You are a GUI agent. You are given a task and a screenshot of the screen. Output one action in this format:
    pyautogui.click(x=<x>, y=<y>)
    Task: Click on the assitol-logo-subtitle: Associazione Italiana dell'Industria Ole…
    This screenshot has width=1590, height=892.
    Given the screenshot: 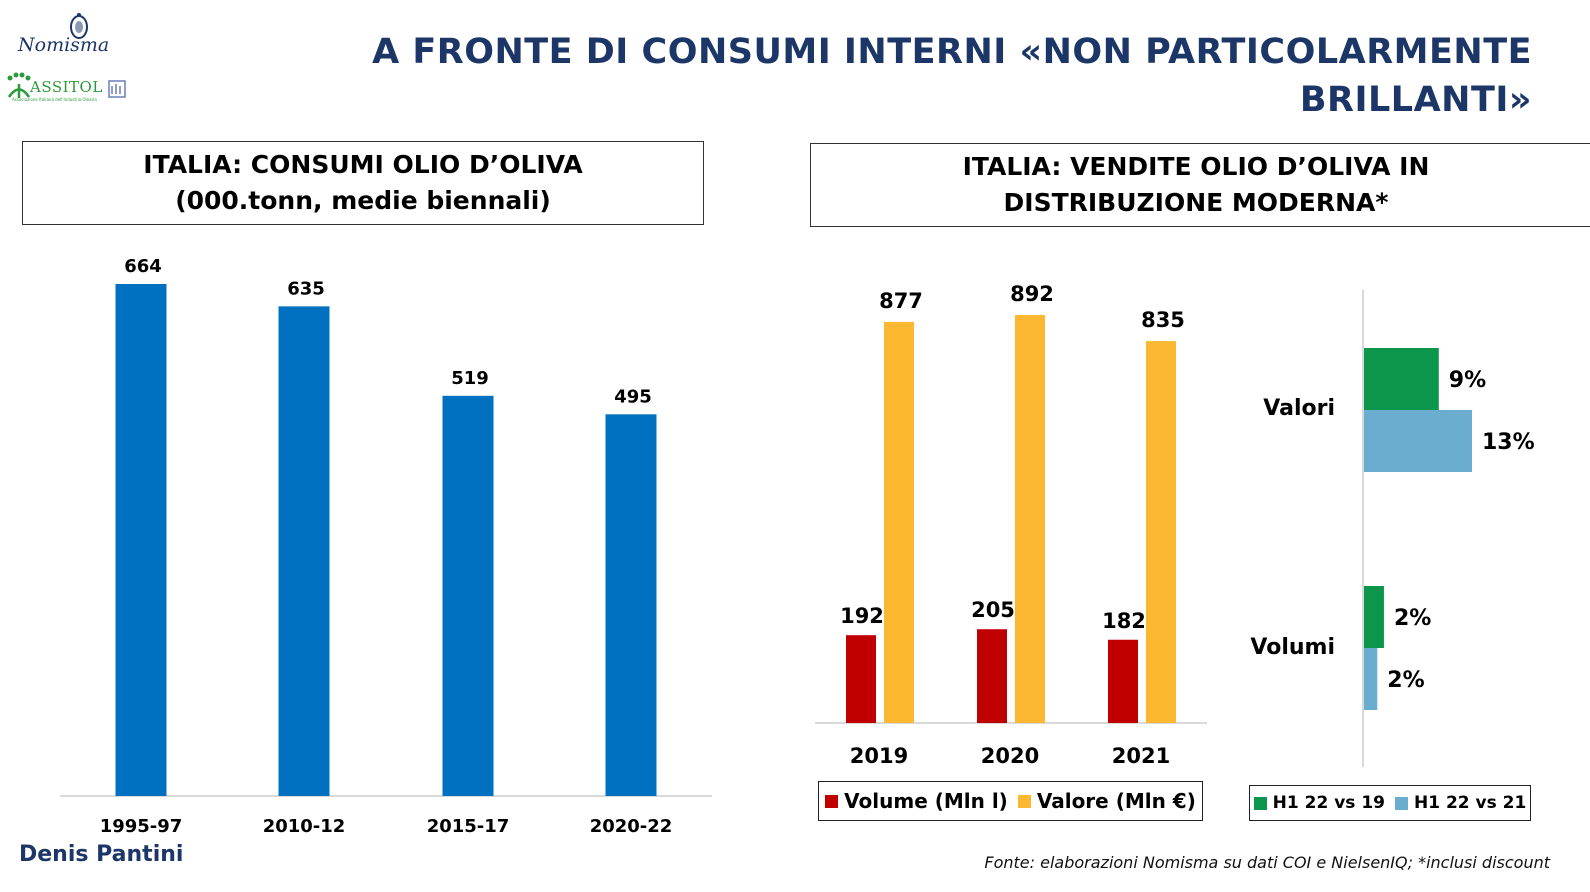 What is the action you would take?
    pyautogui.click(x=54, y=99)
    